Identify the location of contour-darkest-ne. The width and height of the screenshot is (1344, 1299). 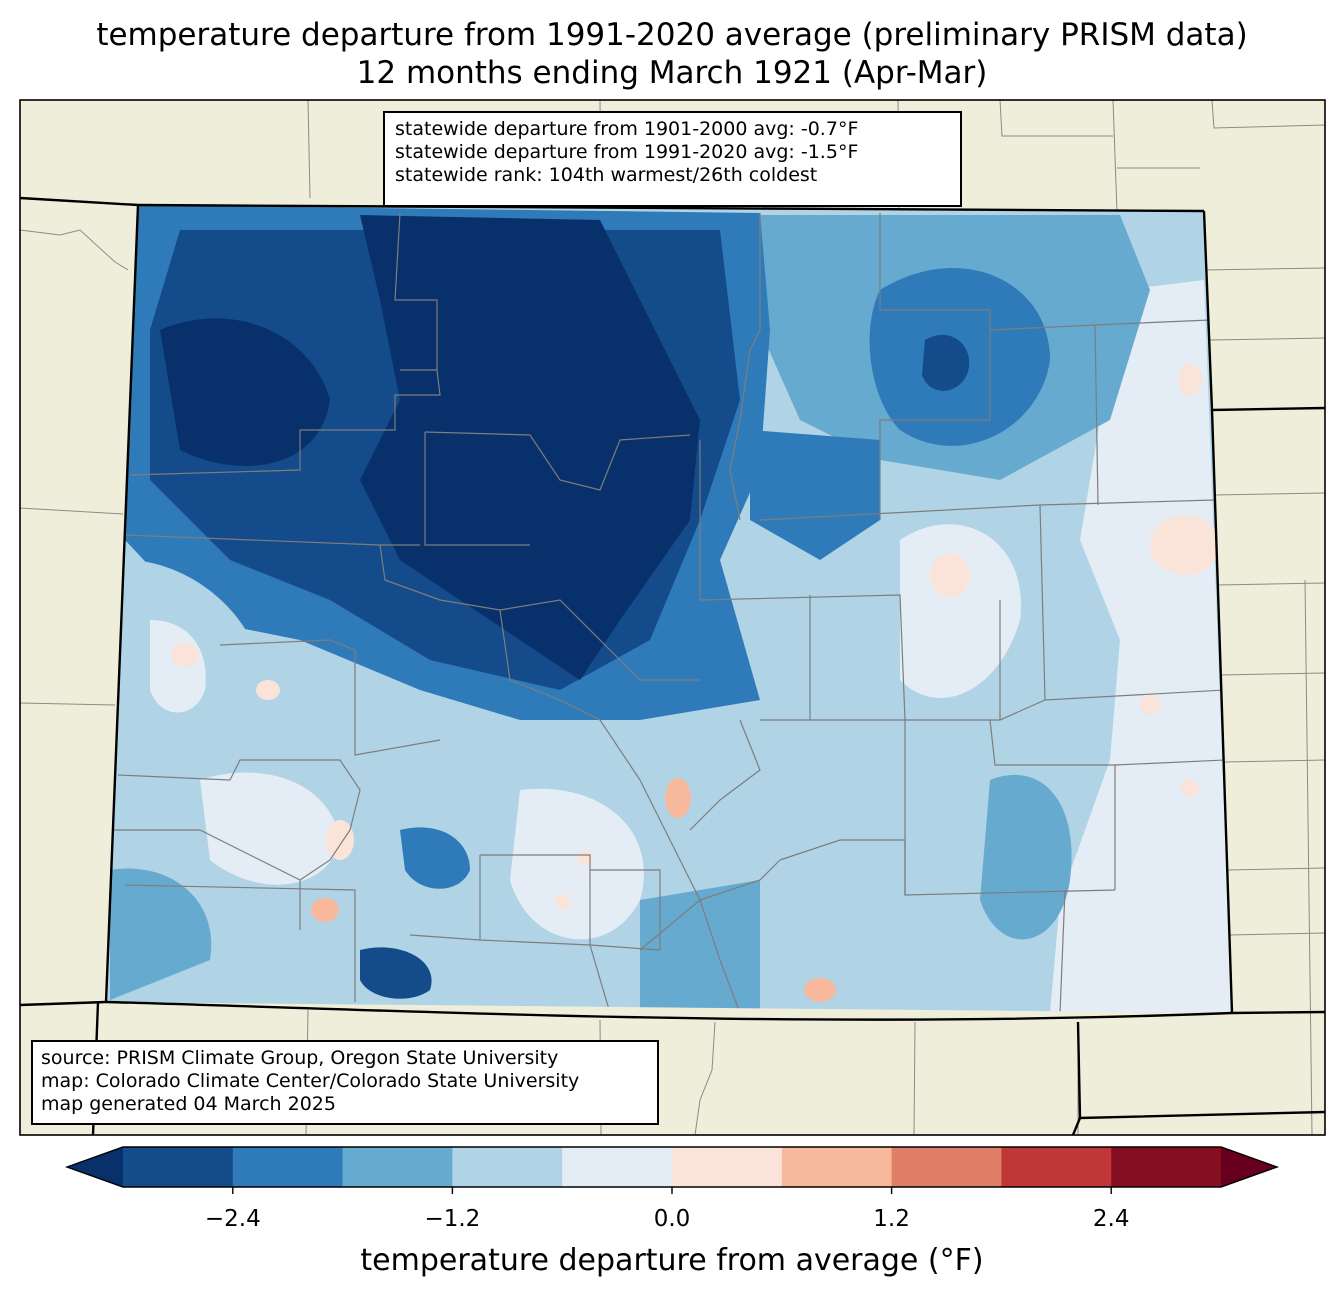
(946, 362).